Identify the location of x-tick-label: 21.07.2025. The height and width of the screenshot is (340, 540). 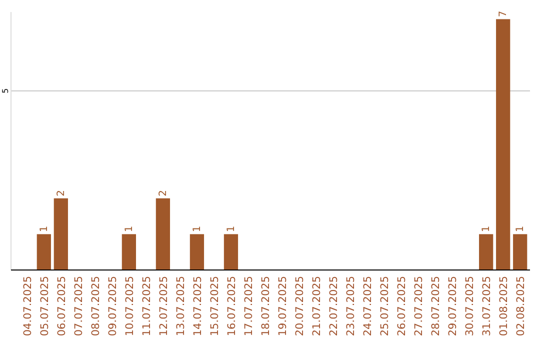
(317, 306).